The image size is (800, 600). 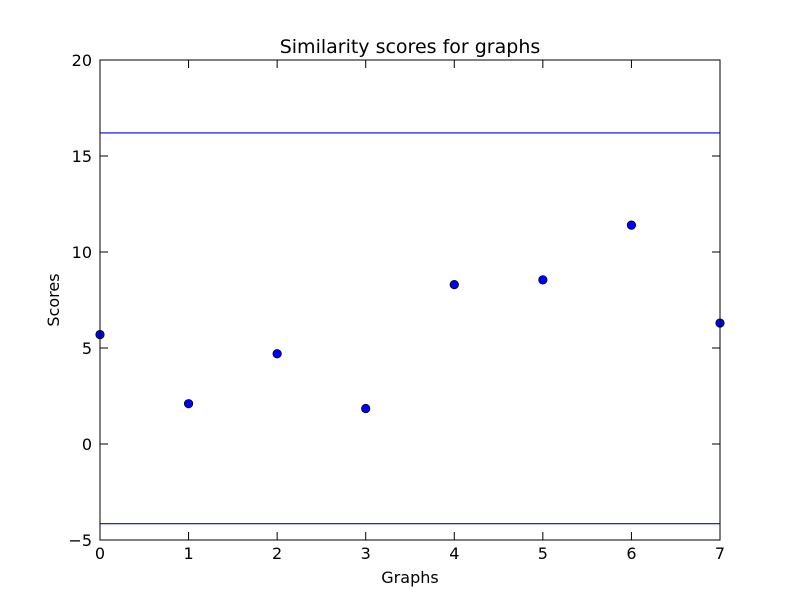 I want to click on x-tick-label: 1, so click(x=188, y=553).